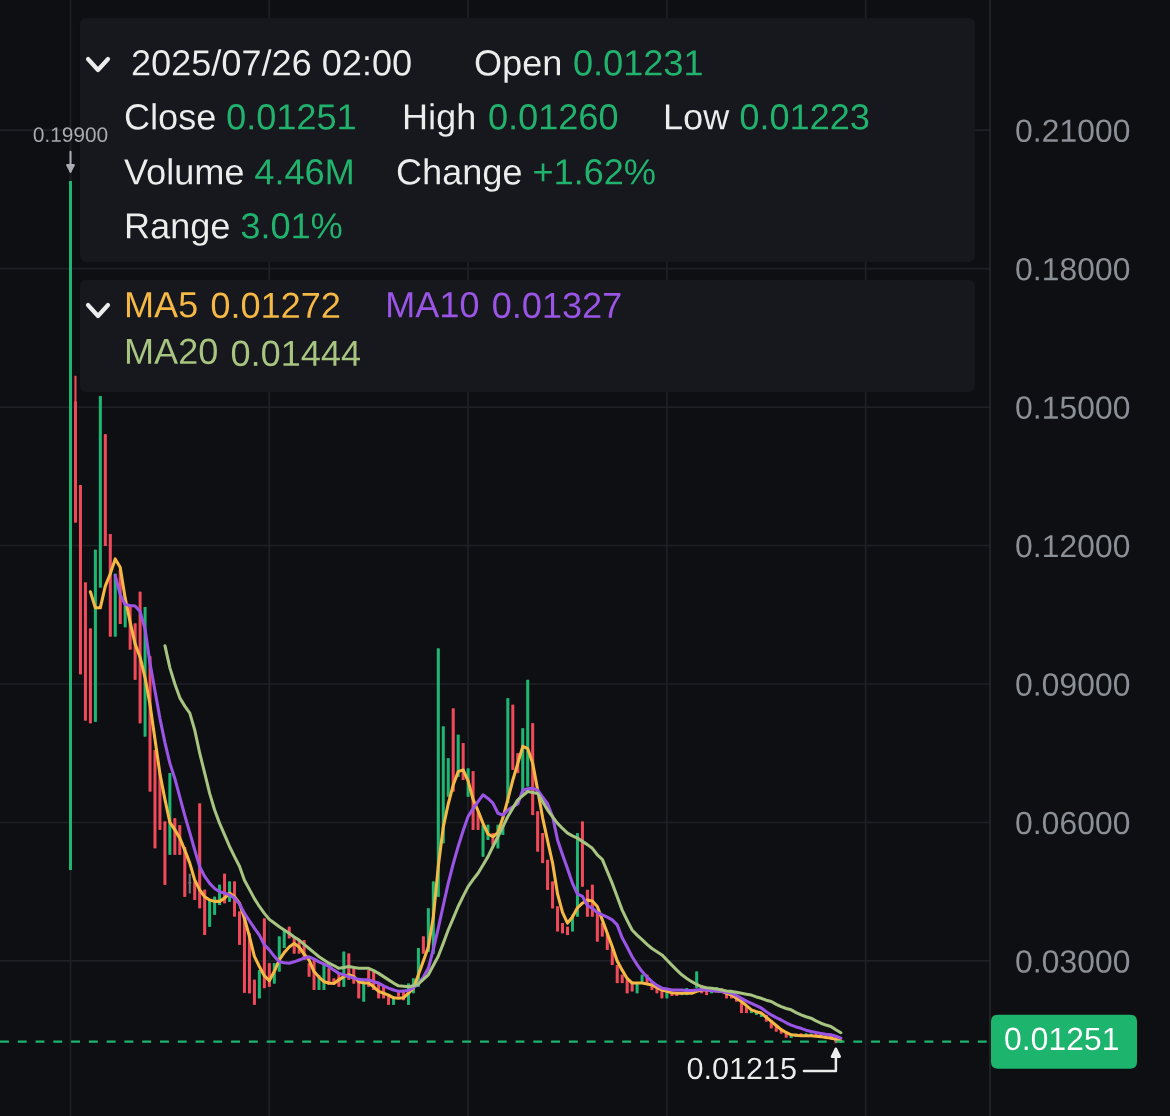 The width and height of the screenshot is (1170, 1116). What do you see at coordinates (1073, 961) in the screenshot?
I see `y-tick-label: 0.03000` at bounding box center [1073, 961].